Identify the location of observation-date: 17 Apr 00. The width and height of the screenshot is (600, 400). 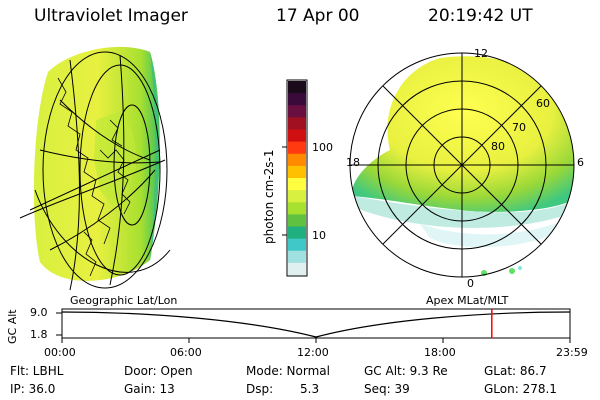
(318, 16).